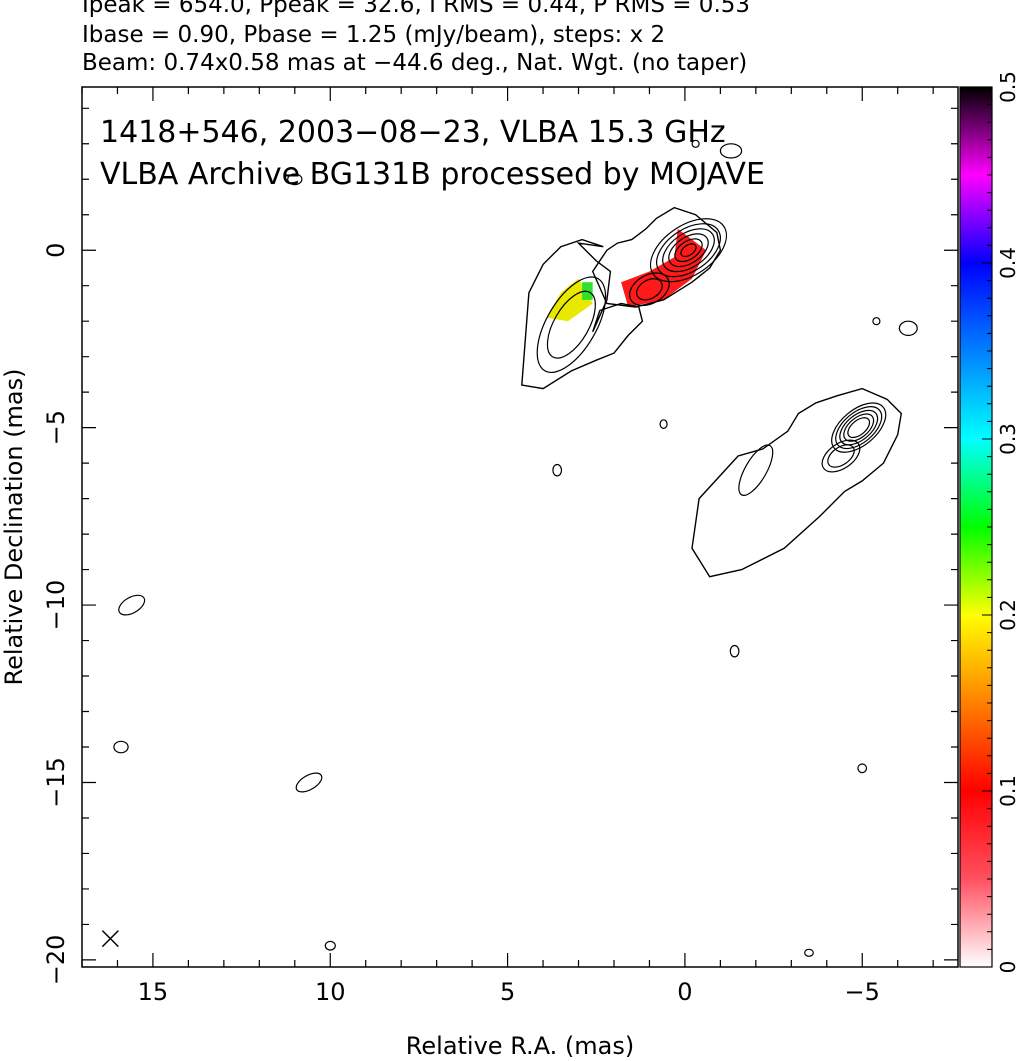 The height and width of the screenshot is (1061, 1022). What do you see at coordinates (56, 605) in the screenshot?
I see `ytick-label-2: −10` at bounding box center [56, 605].